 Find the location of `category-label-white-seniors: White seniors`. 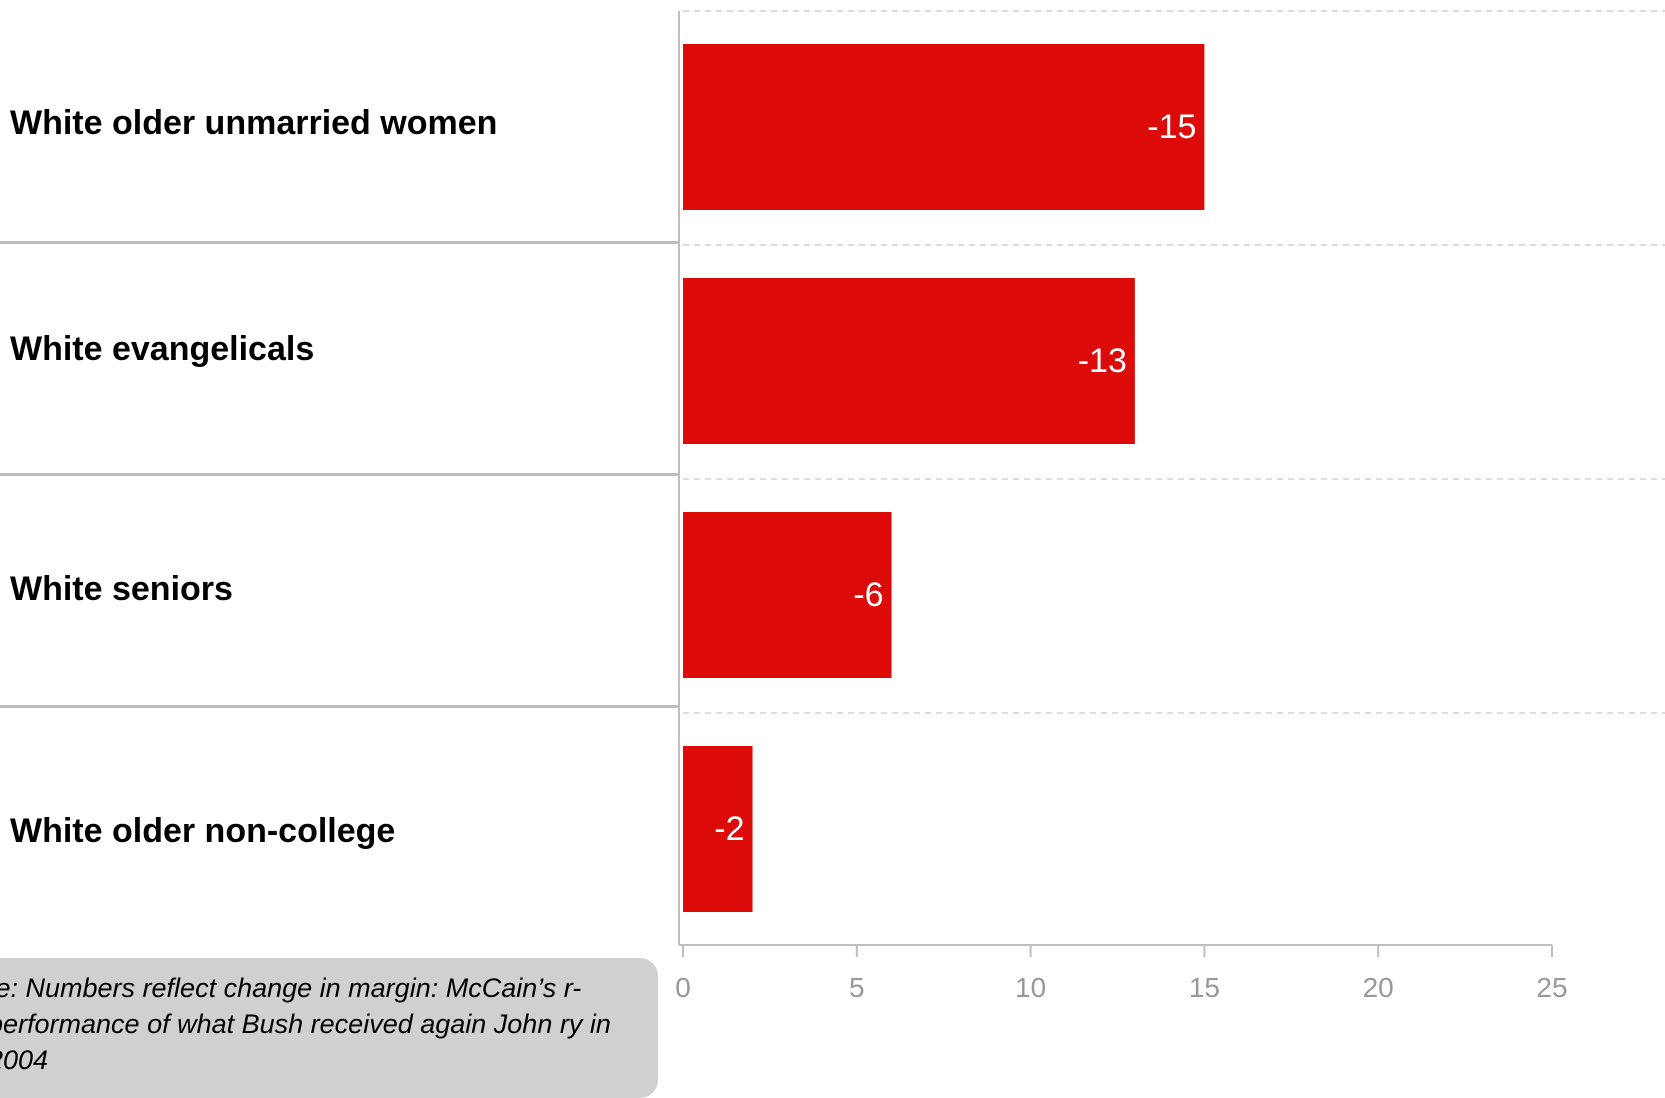

category-label-white-seniors: White seniors is located at coordinates (121, 589).